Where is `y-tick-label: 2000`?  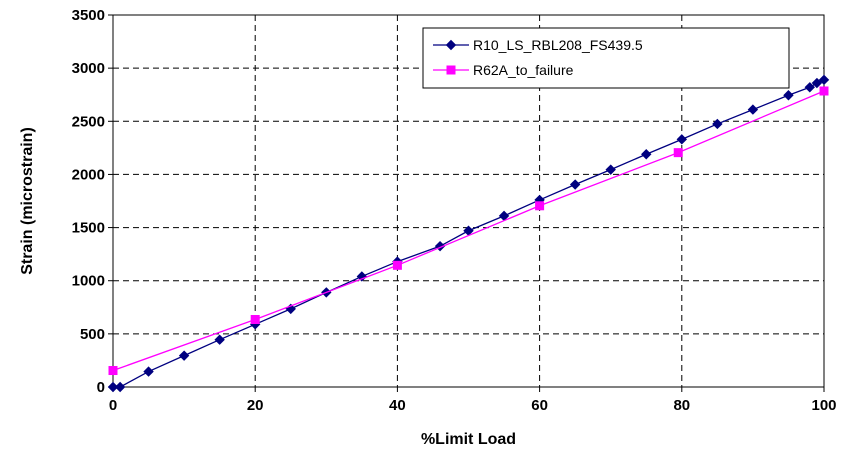 y-tick-label: 2000 is located at coordinates (88, 174).